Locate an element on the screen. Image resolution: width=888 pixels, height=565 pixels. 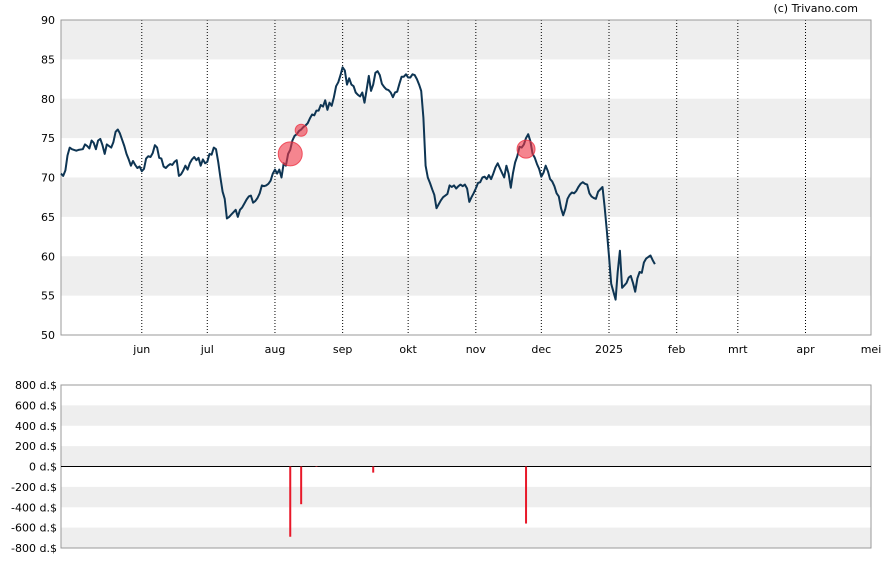
y-tick-label: 65 is located at coordinates (48, 217).